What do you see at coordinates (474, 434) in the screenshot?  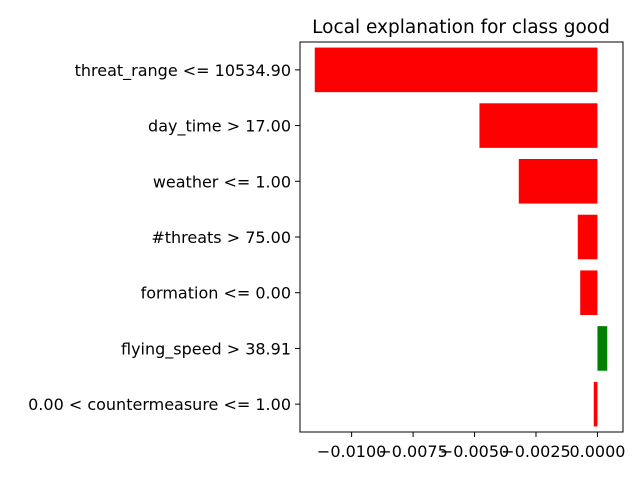 I see `x-tick-marks-group` at bounding box center [474, 434].